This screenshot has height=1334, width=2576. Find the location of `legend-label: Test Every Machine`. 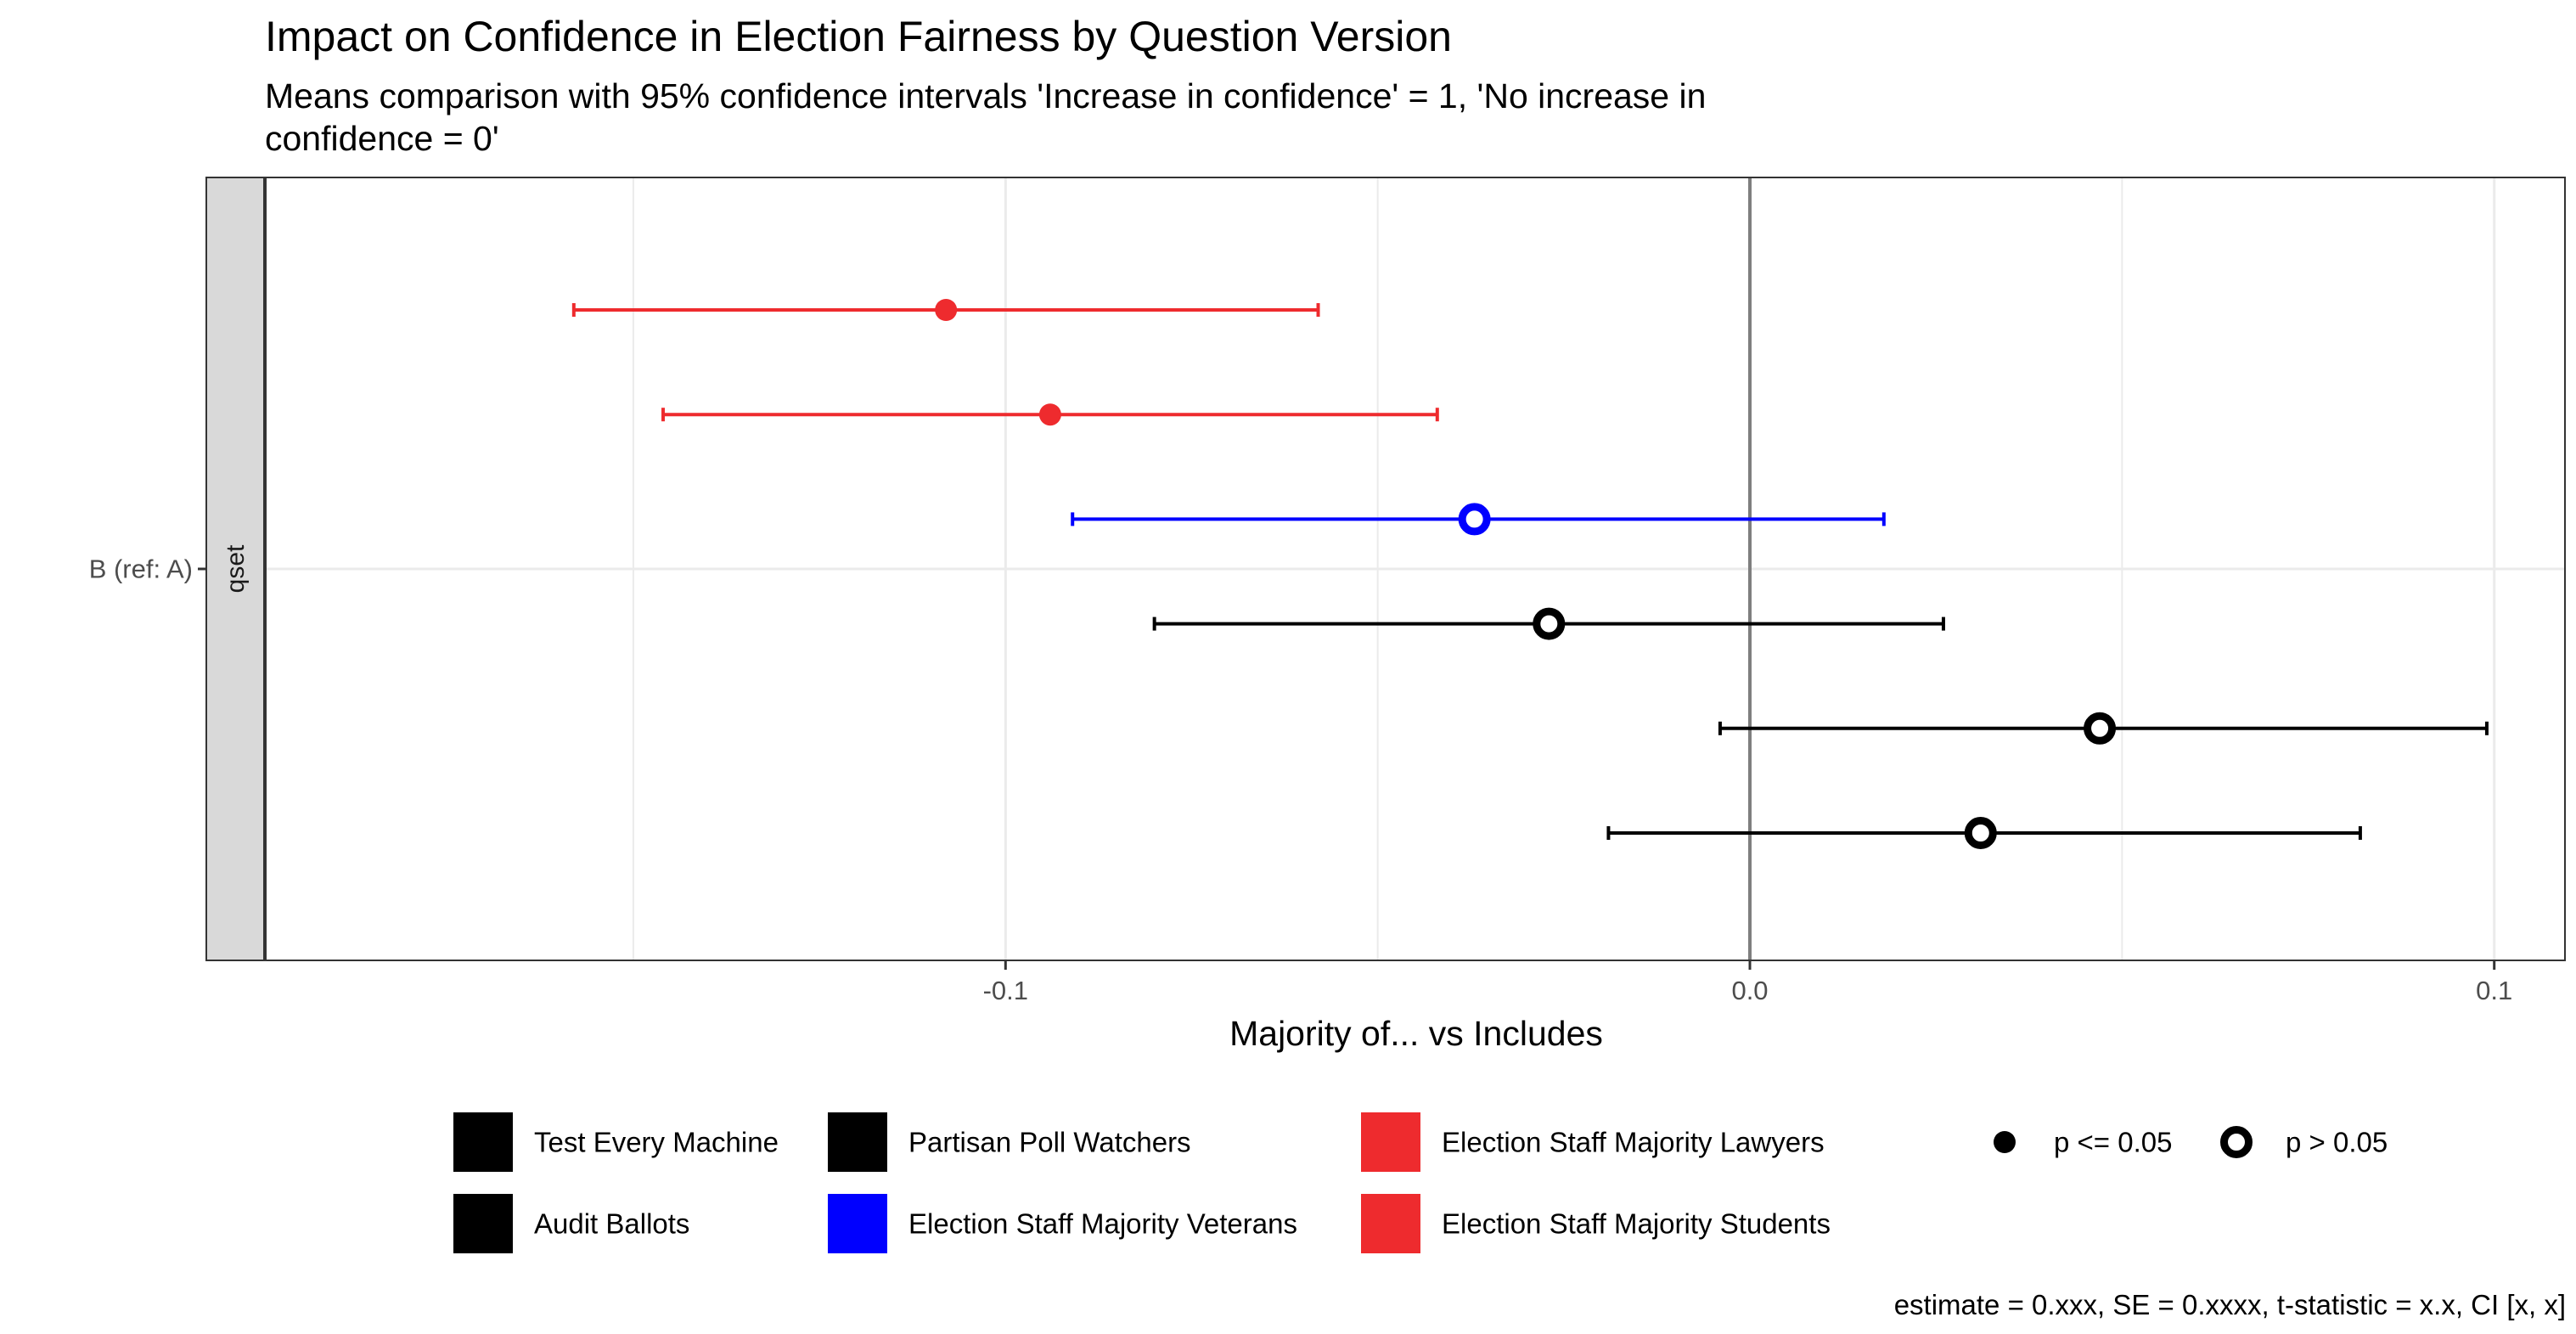

legend-label: Test Every Machine is located at coordinates (656, 1142).